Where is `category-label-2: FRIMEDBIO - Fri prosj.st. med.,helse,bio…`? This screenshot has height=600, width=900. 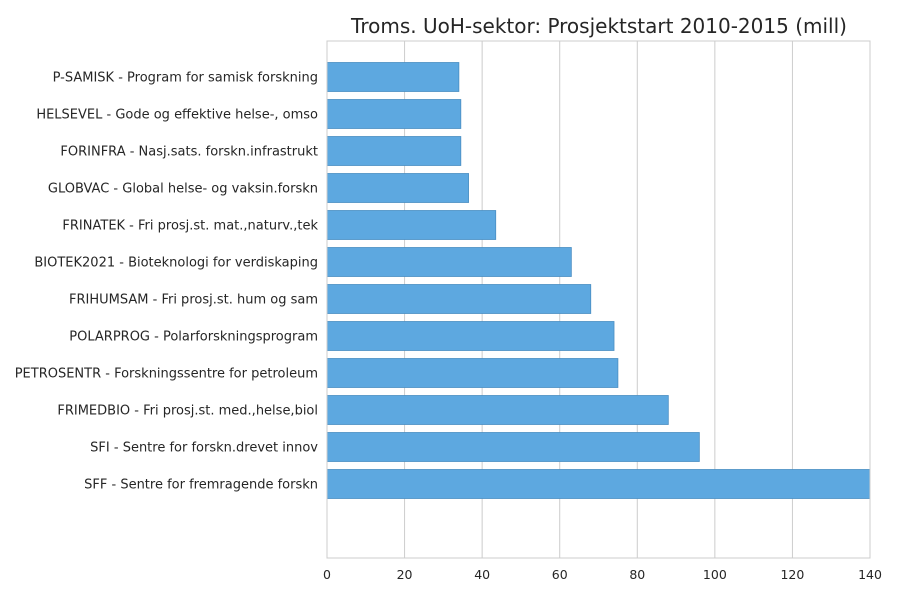 category-label-2: FRIMEDBIO - Fri prosj.st. med.,helse,bio… is located at coordinates (187, 411).